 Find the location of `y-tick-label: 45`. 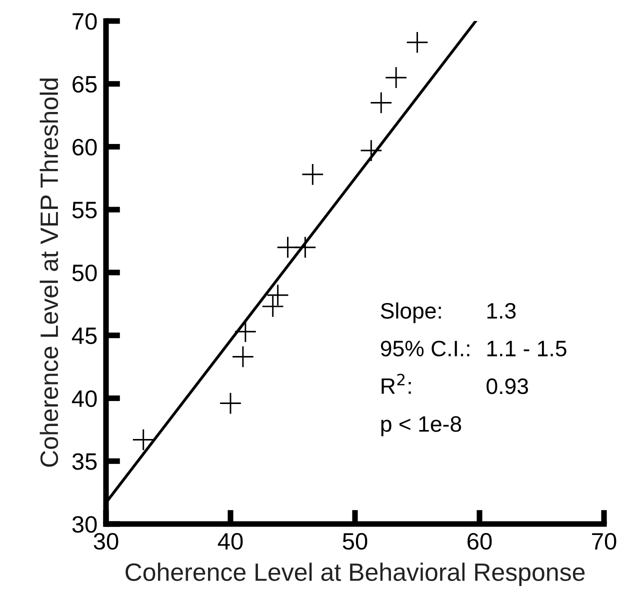

y-tick-label: 45 is located at coordinates (84, 336).